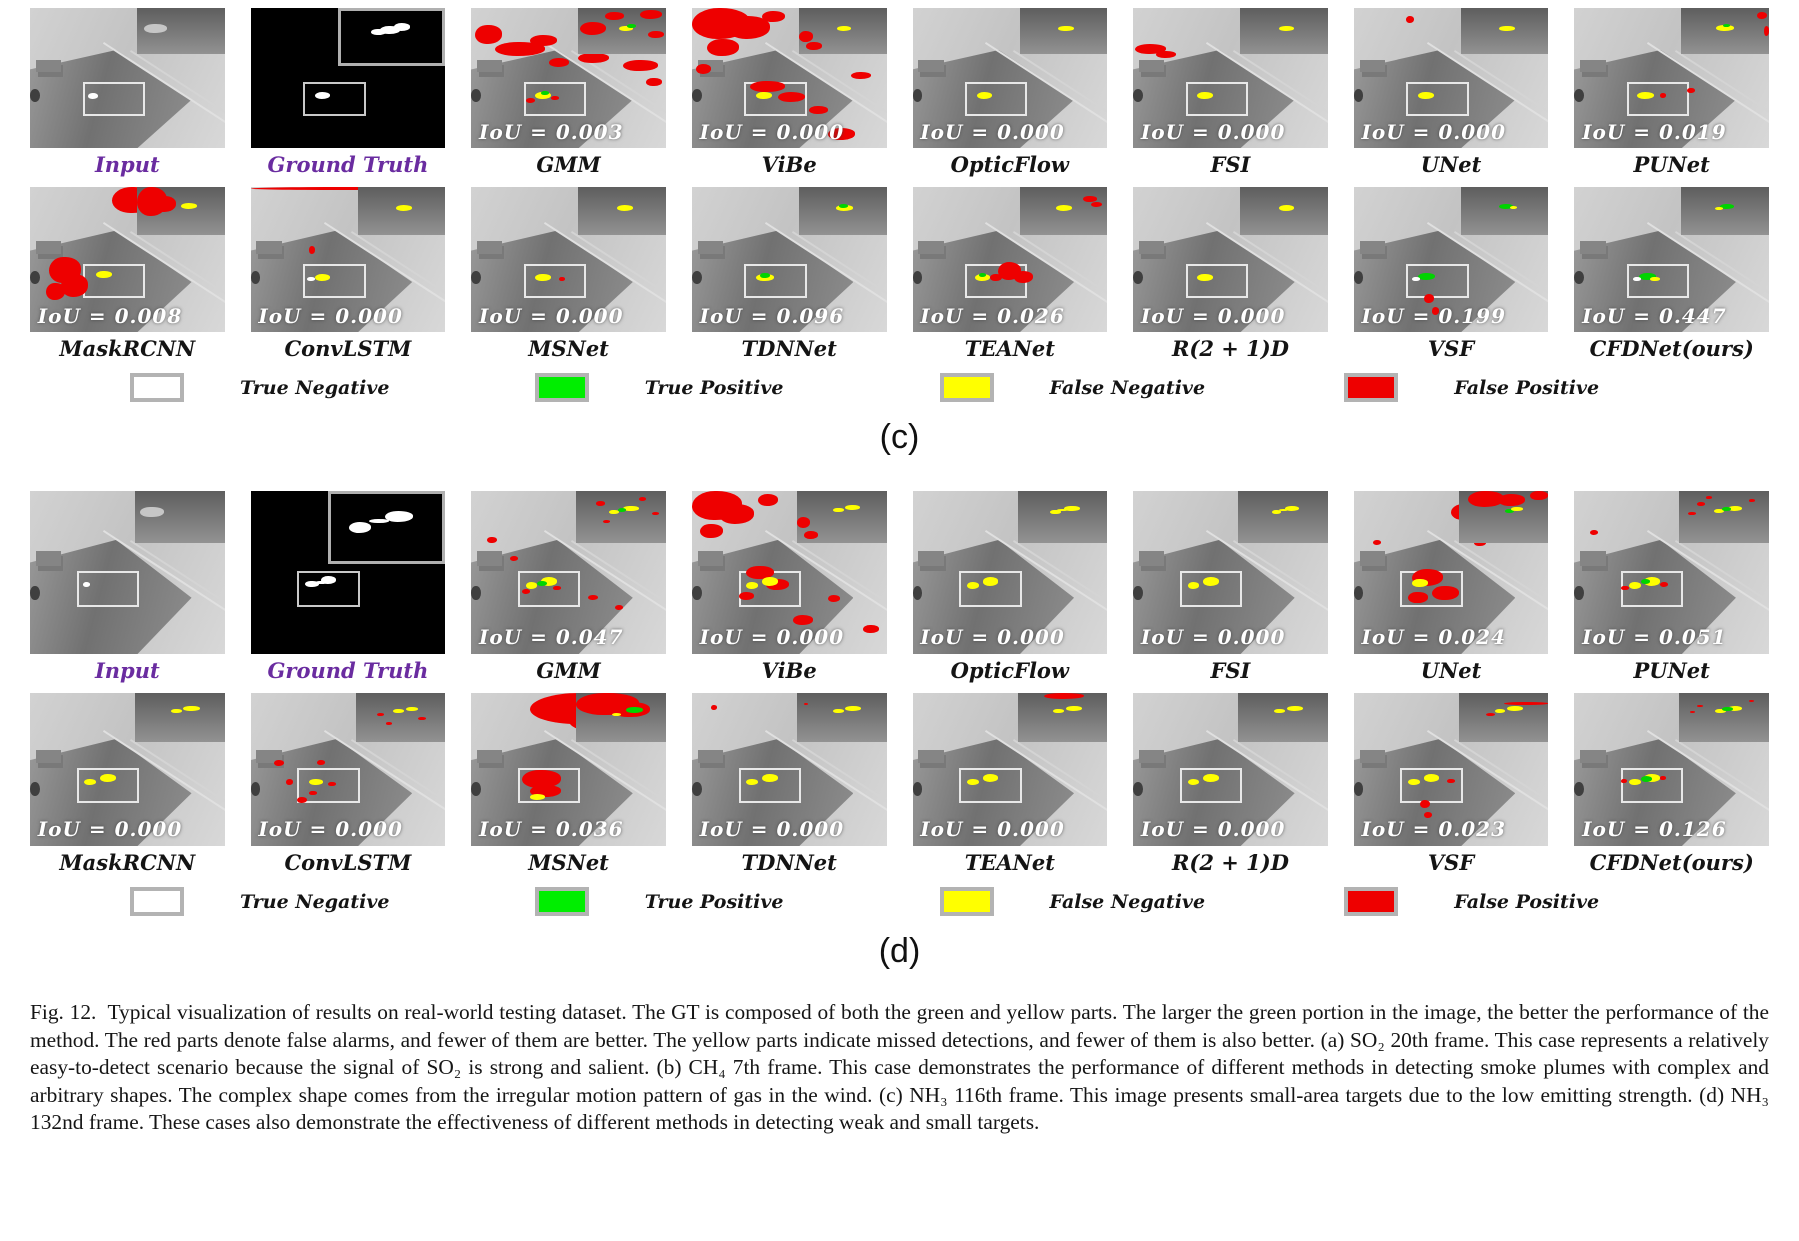 The width and height of the screenshot is (1799, 1241). I want to click on faint-plume-blob, so click(155, 28).